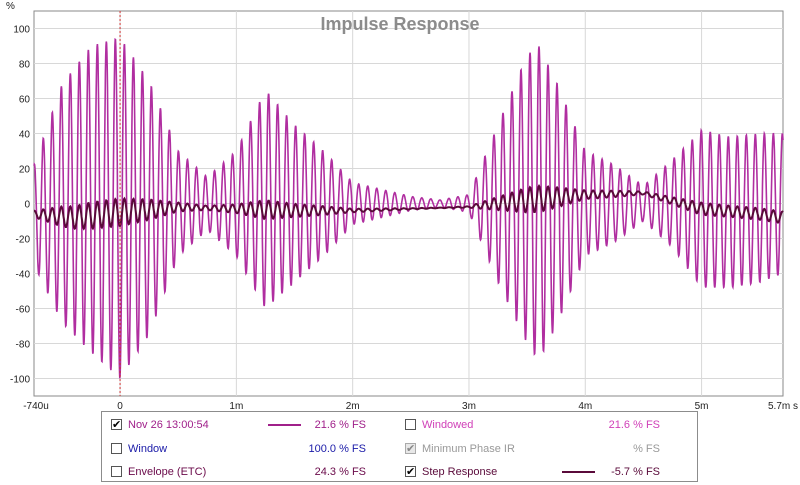  What do you see at coordinates (25, 65) in the screenshot?
I see `y-tick-label: 80` at bounding box center [25, 65].